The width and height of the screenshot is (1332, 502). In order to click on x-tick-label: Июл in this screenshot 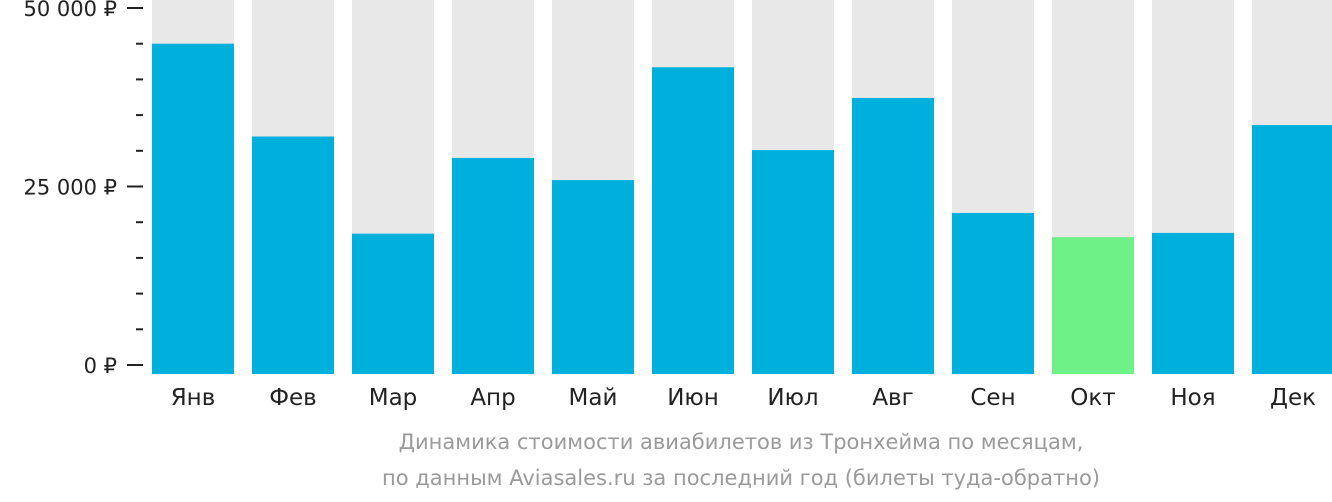, I will do `click(792, 398)`.